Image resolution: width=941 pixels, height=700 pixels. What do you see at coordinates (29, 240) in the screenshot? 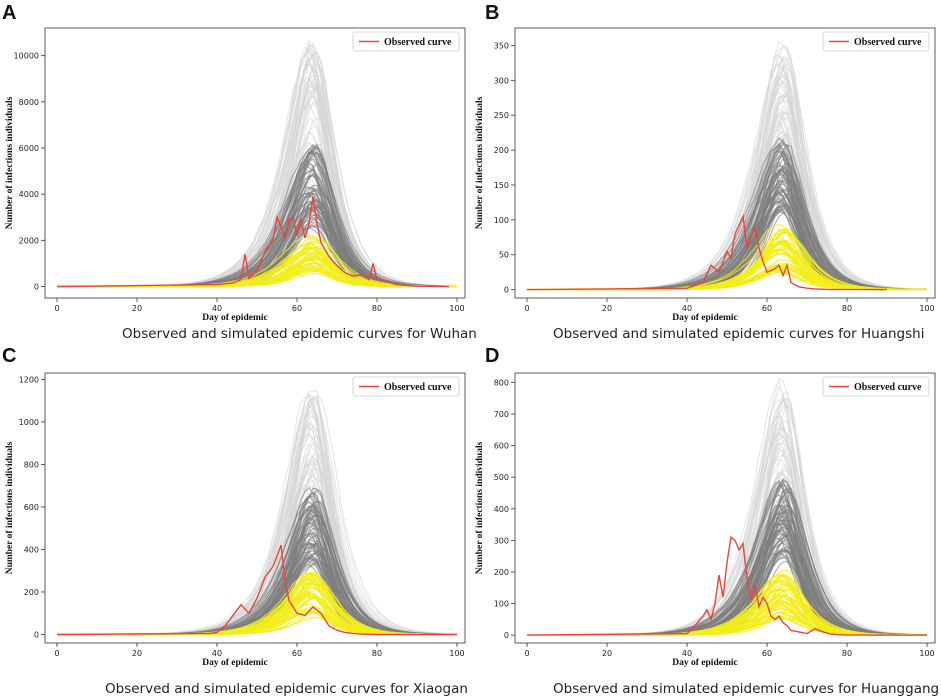
I see `y-tick-label: 2000` at bounding box center [29, 240].